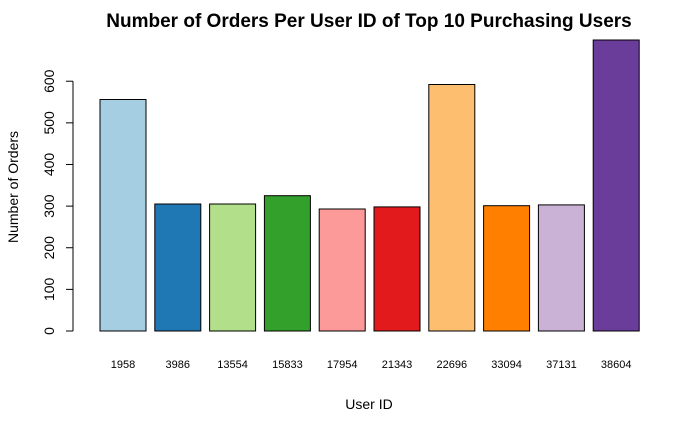  What do you see at coordinates (561, 365) in the screenshot?
I see `x-category-label: 37131` at bounding box center [561, 365].